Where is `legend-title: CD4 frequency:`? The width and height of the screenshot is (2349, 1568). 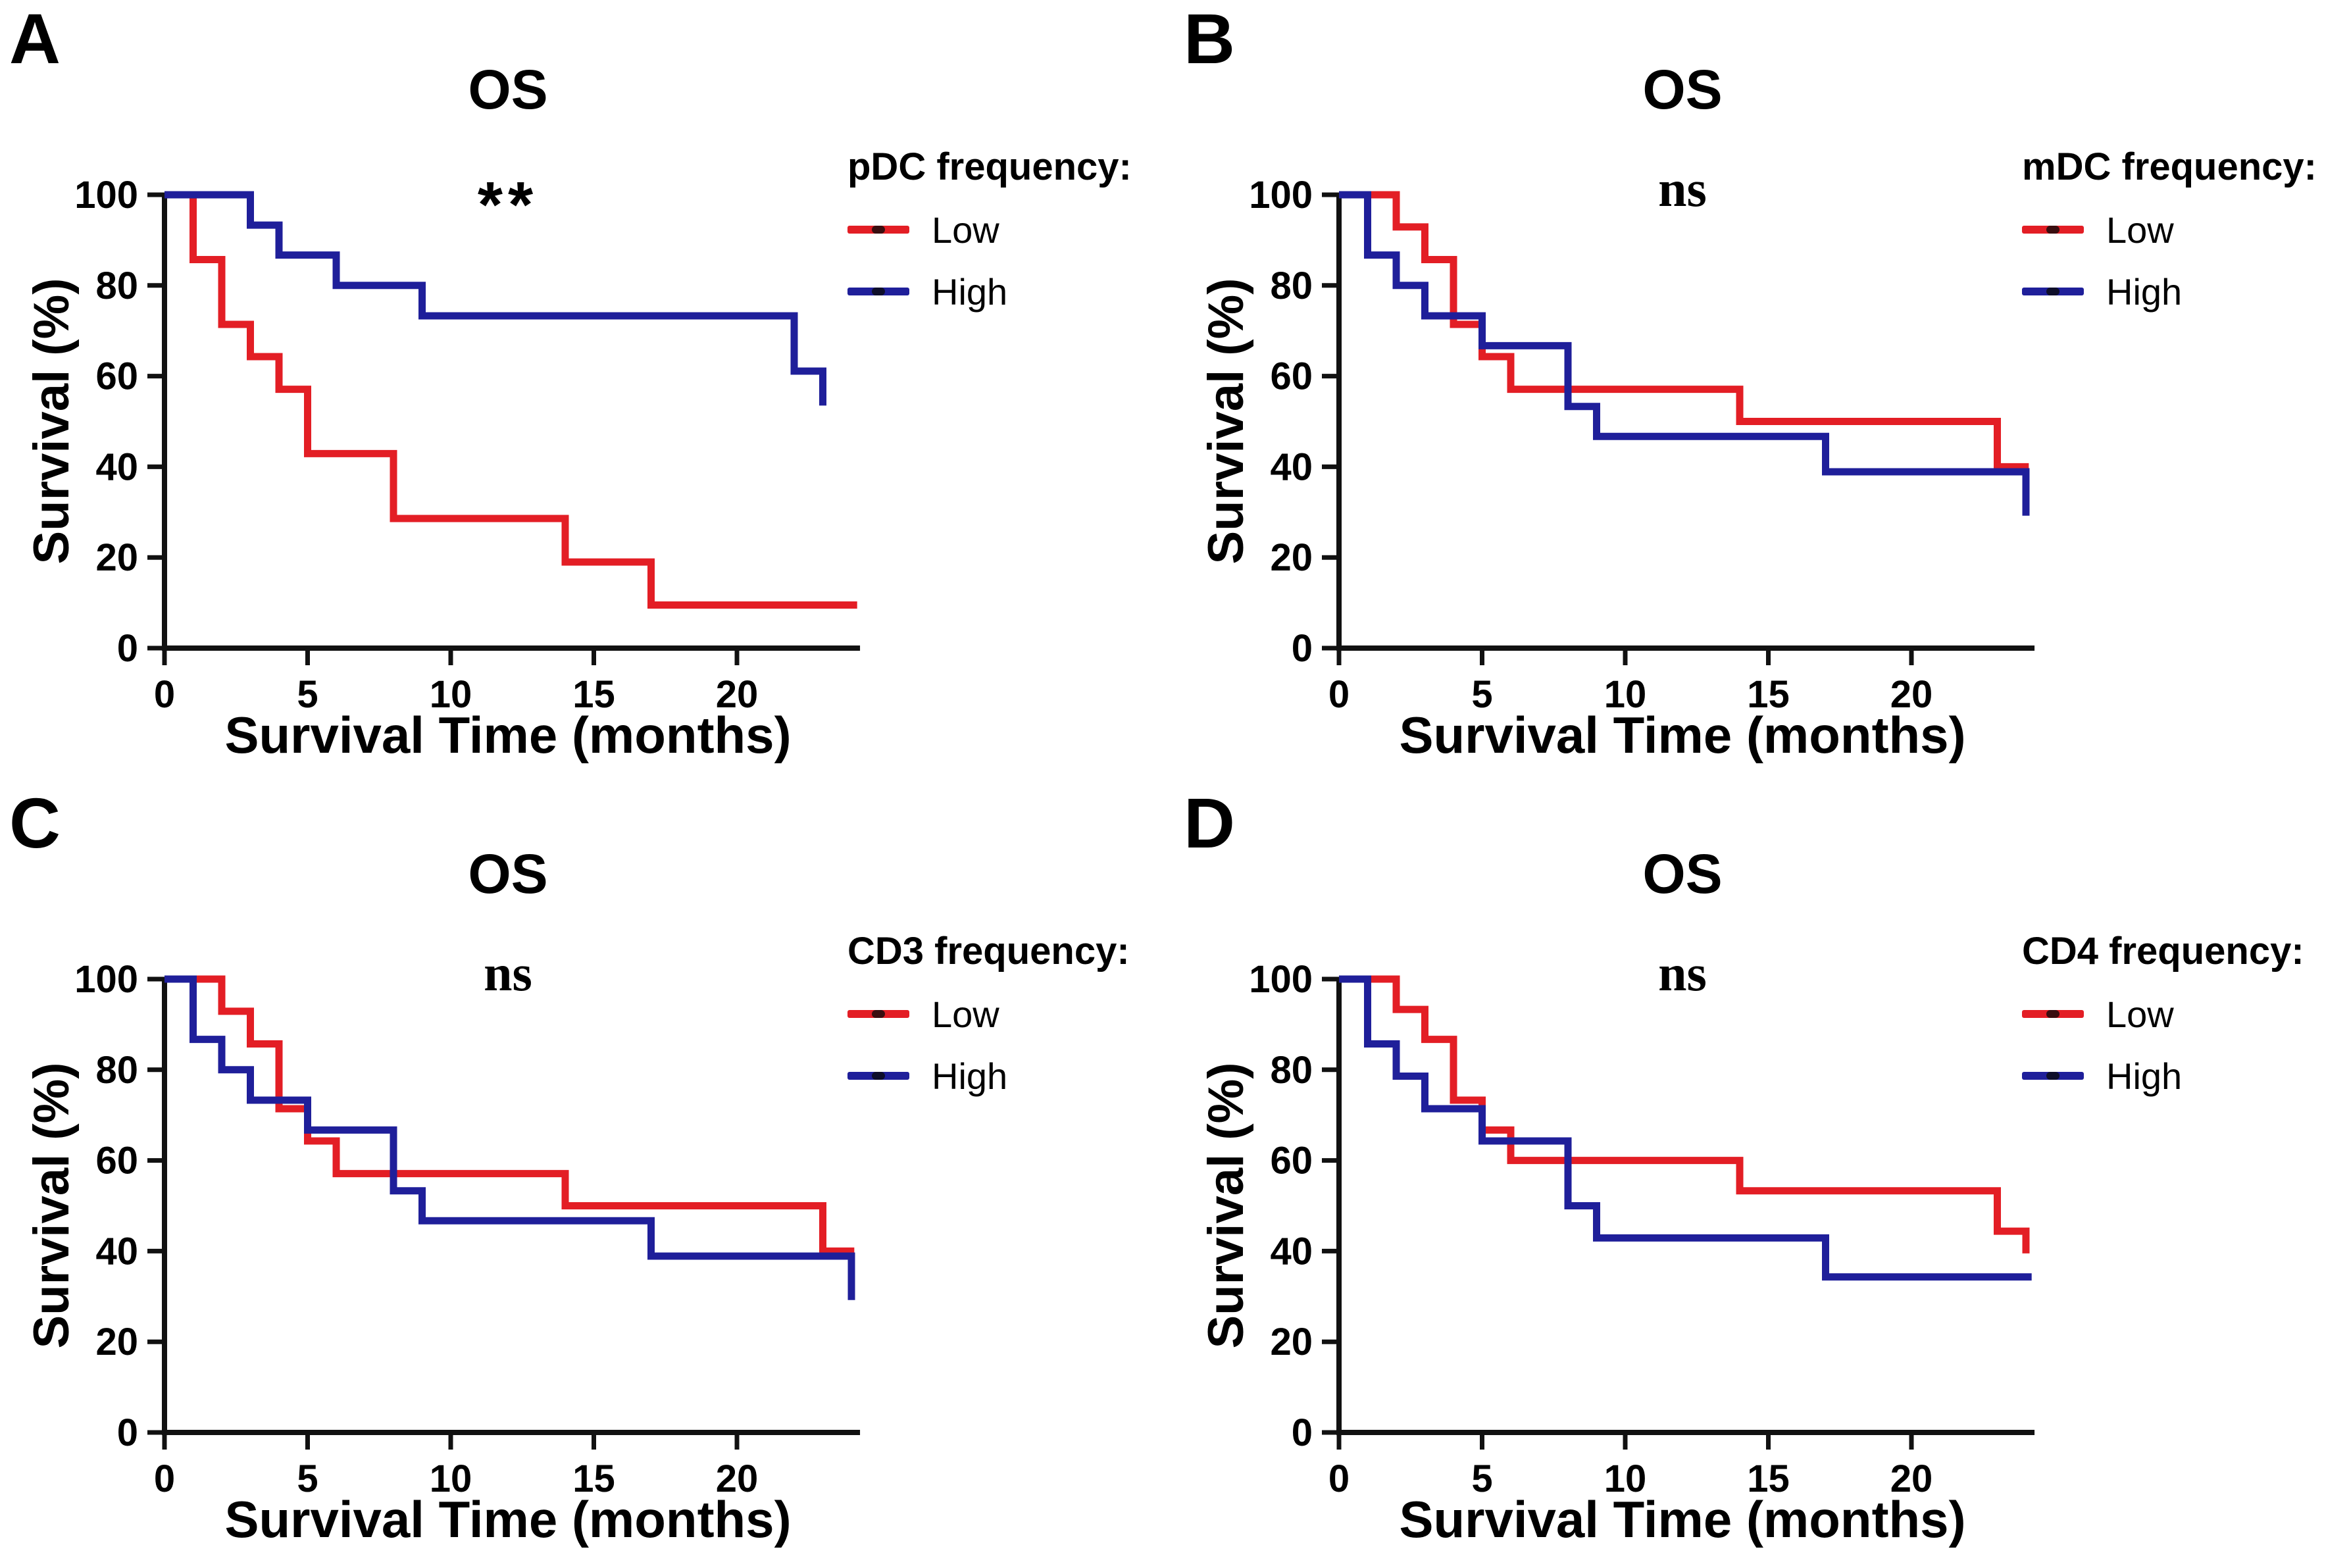 legend-title: CD4 frequency: is located at coordinates (2163, 952).